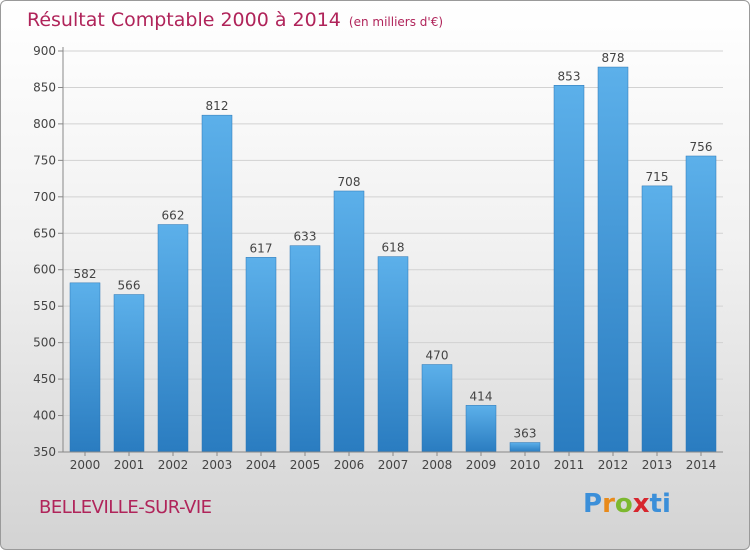 The width and height of the screenshot is (750, 550). What do you see at coordinates (393, 248) in the screenshot?
I see `data-label: 618` at bounding box center [393, 248].